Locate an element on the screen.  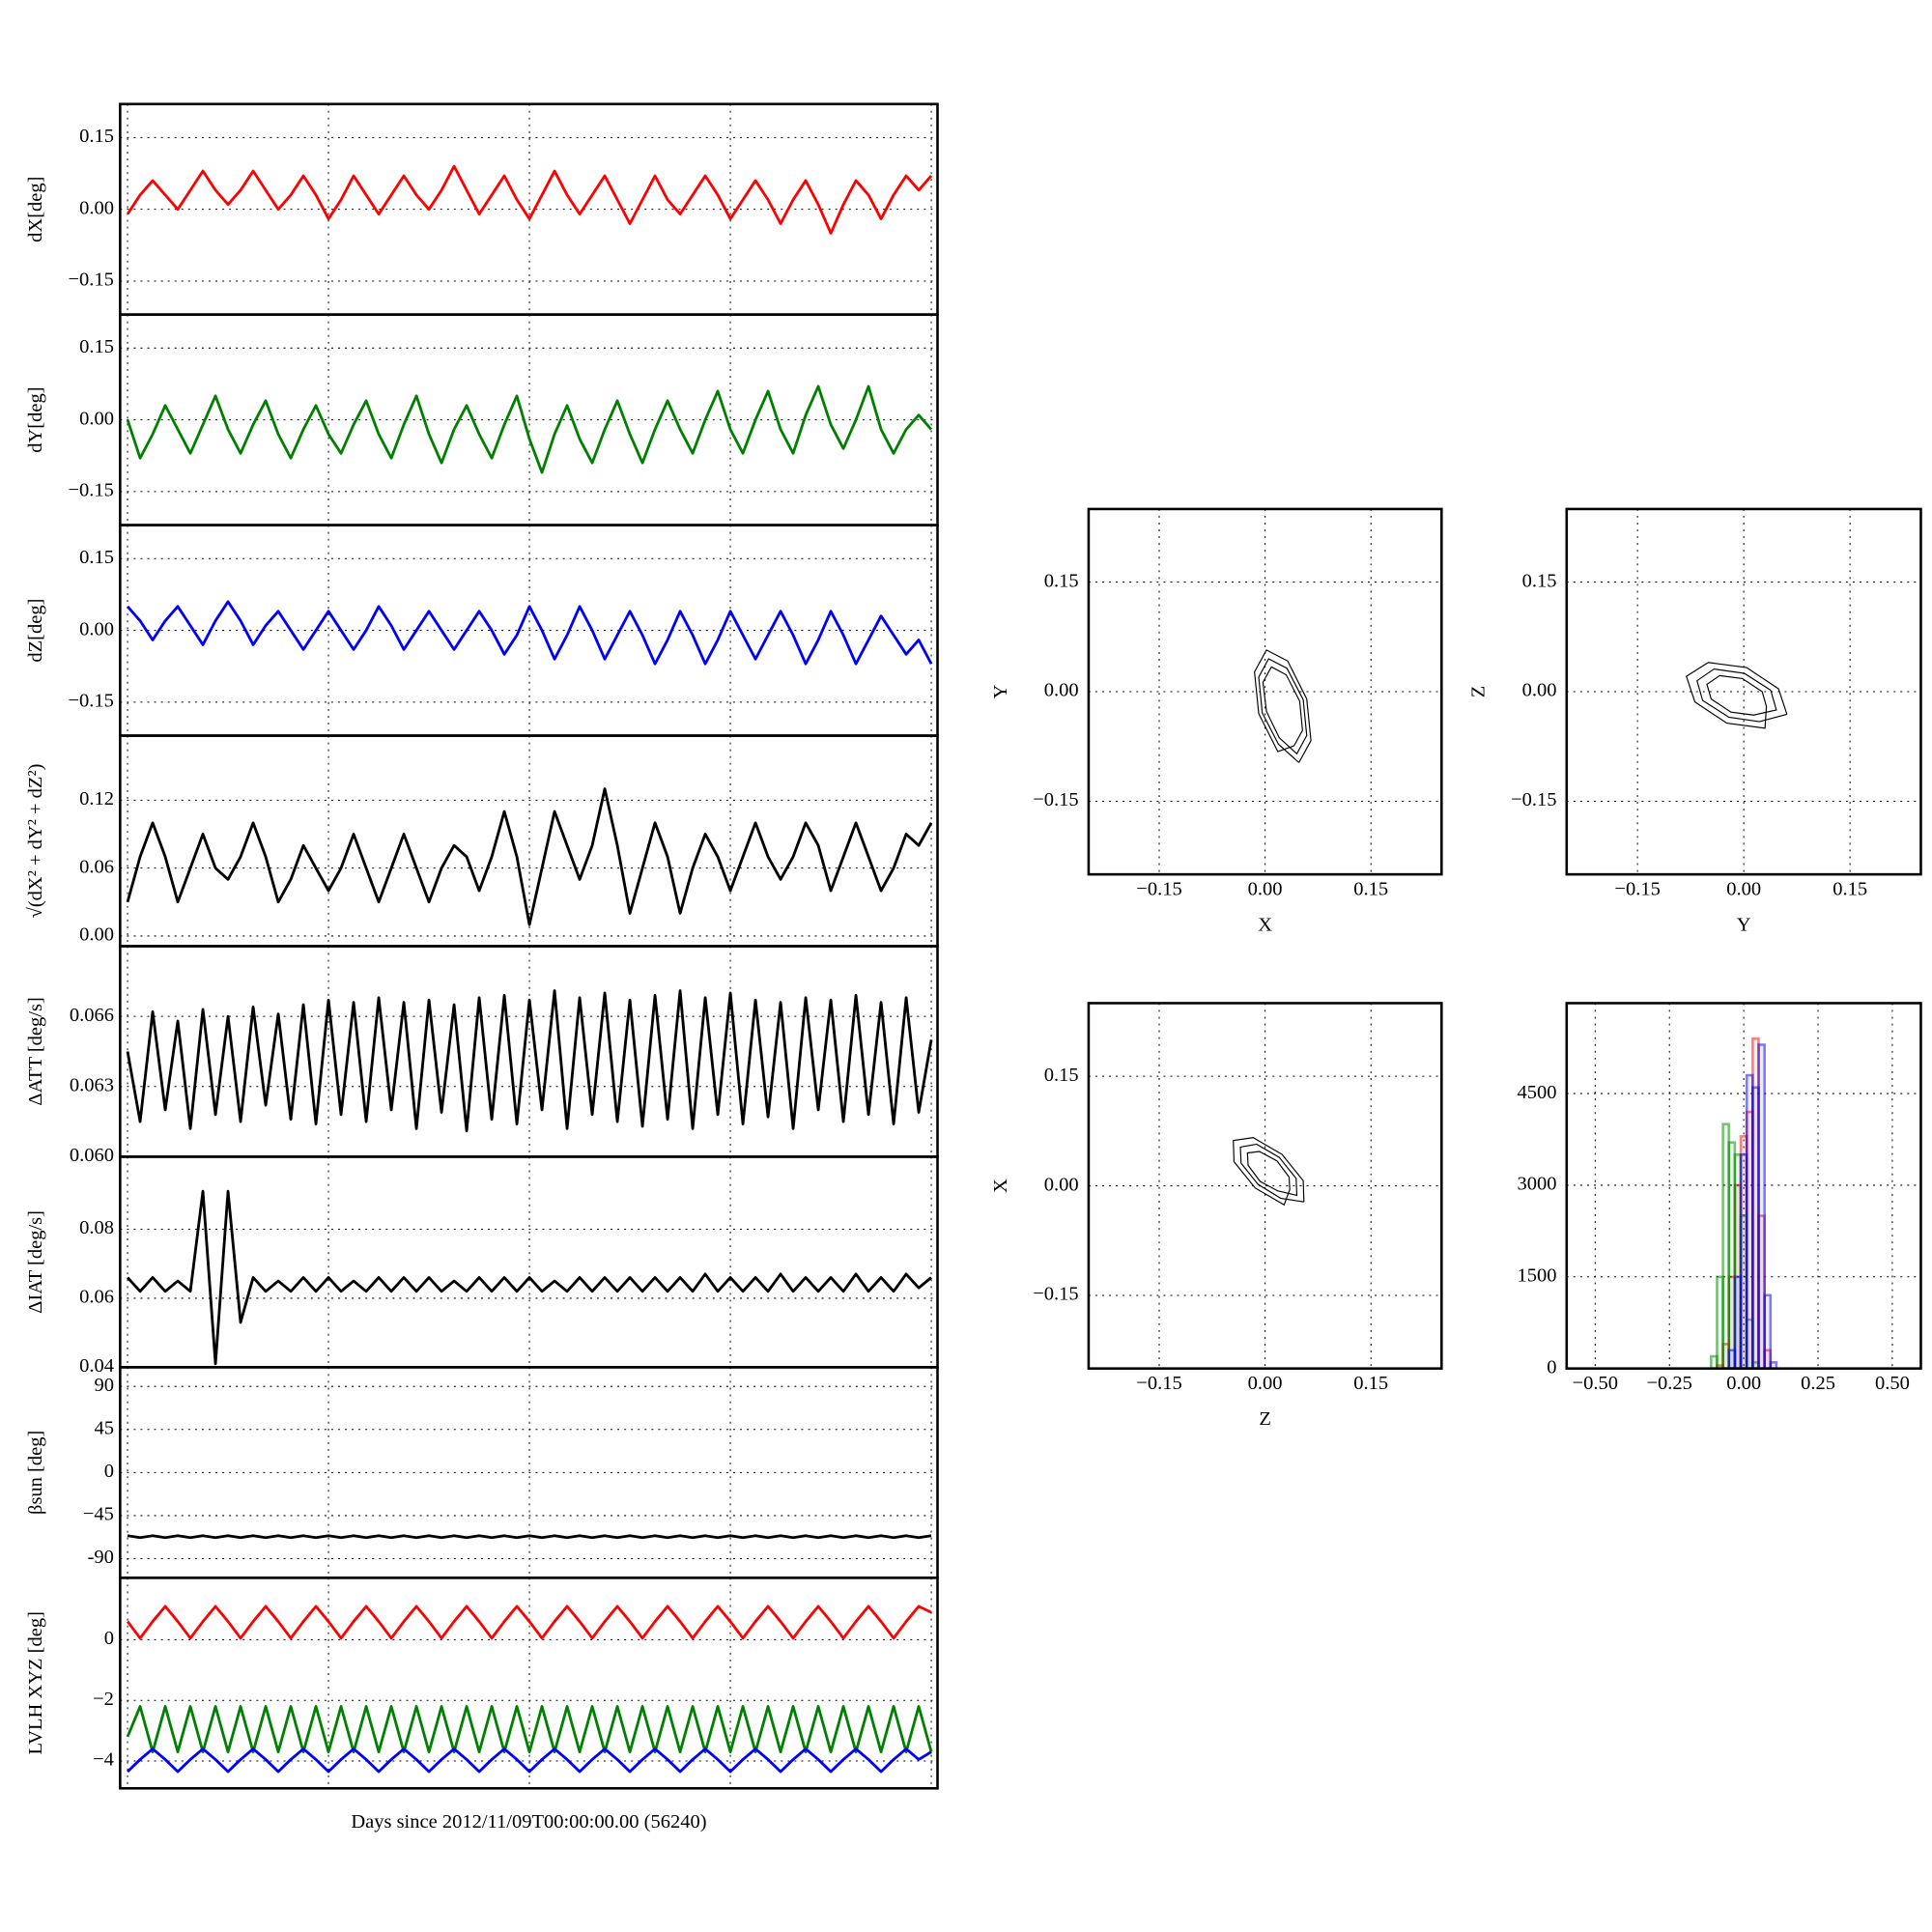
x-axis-label: Z is located at coordinates (1265, 1419).